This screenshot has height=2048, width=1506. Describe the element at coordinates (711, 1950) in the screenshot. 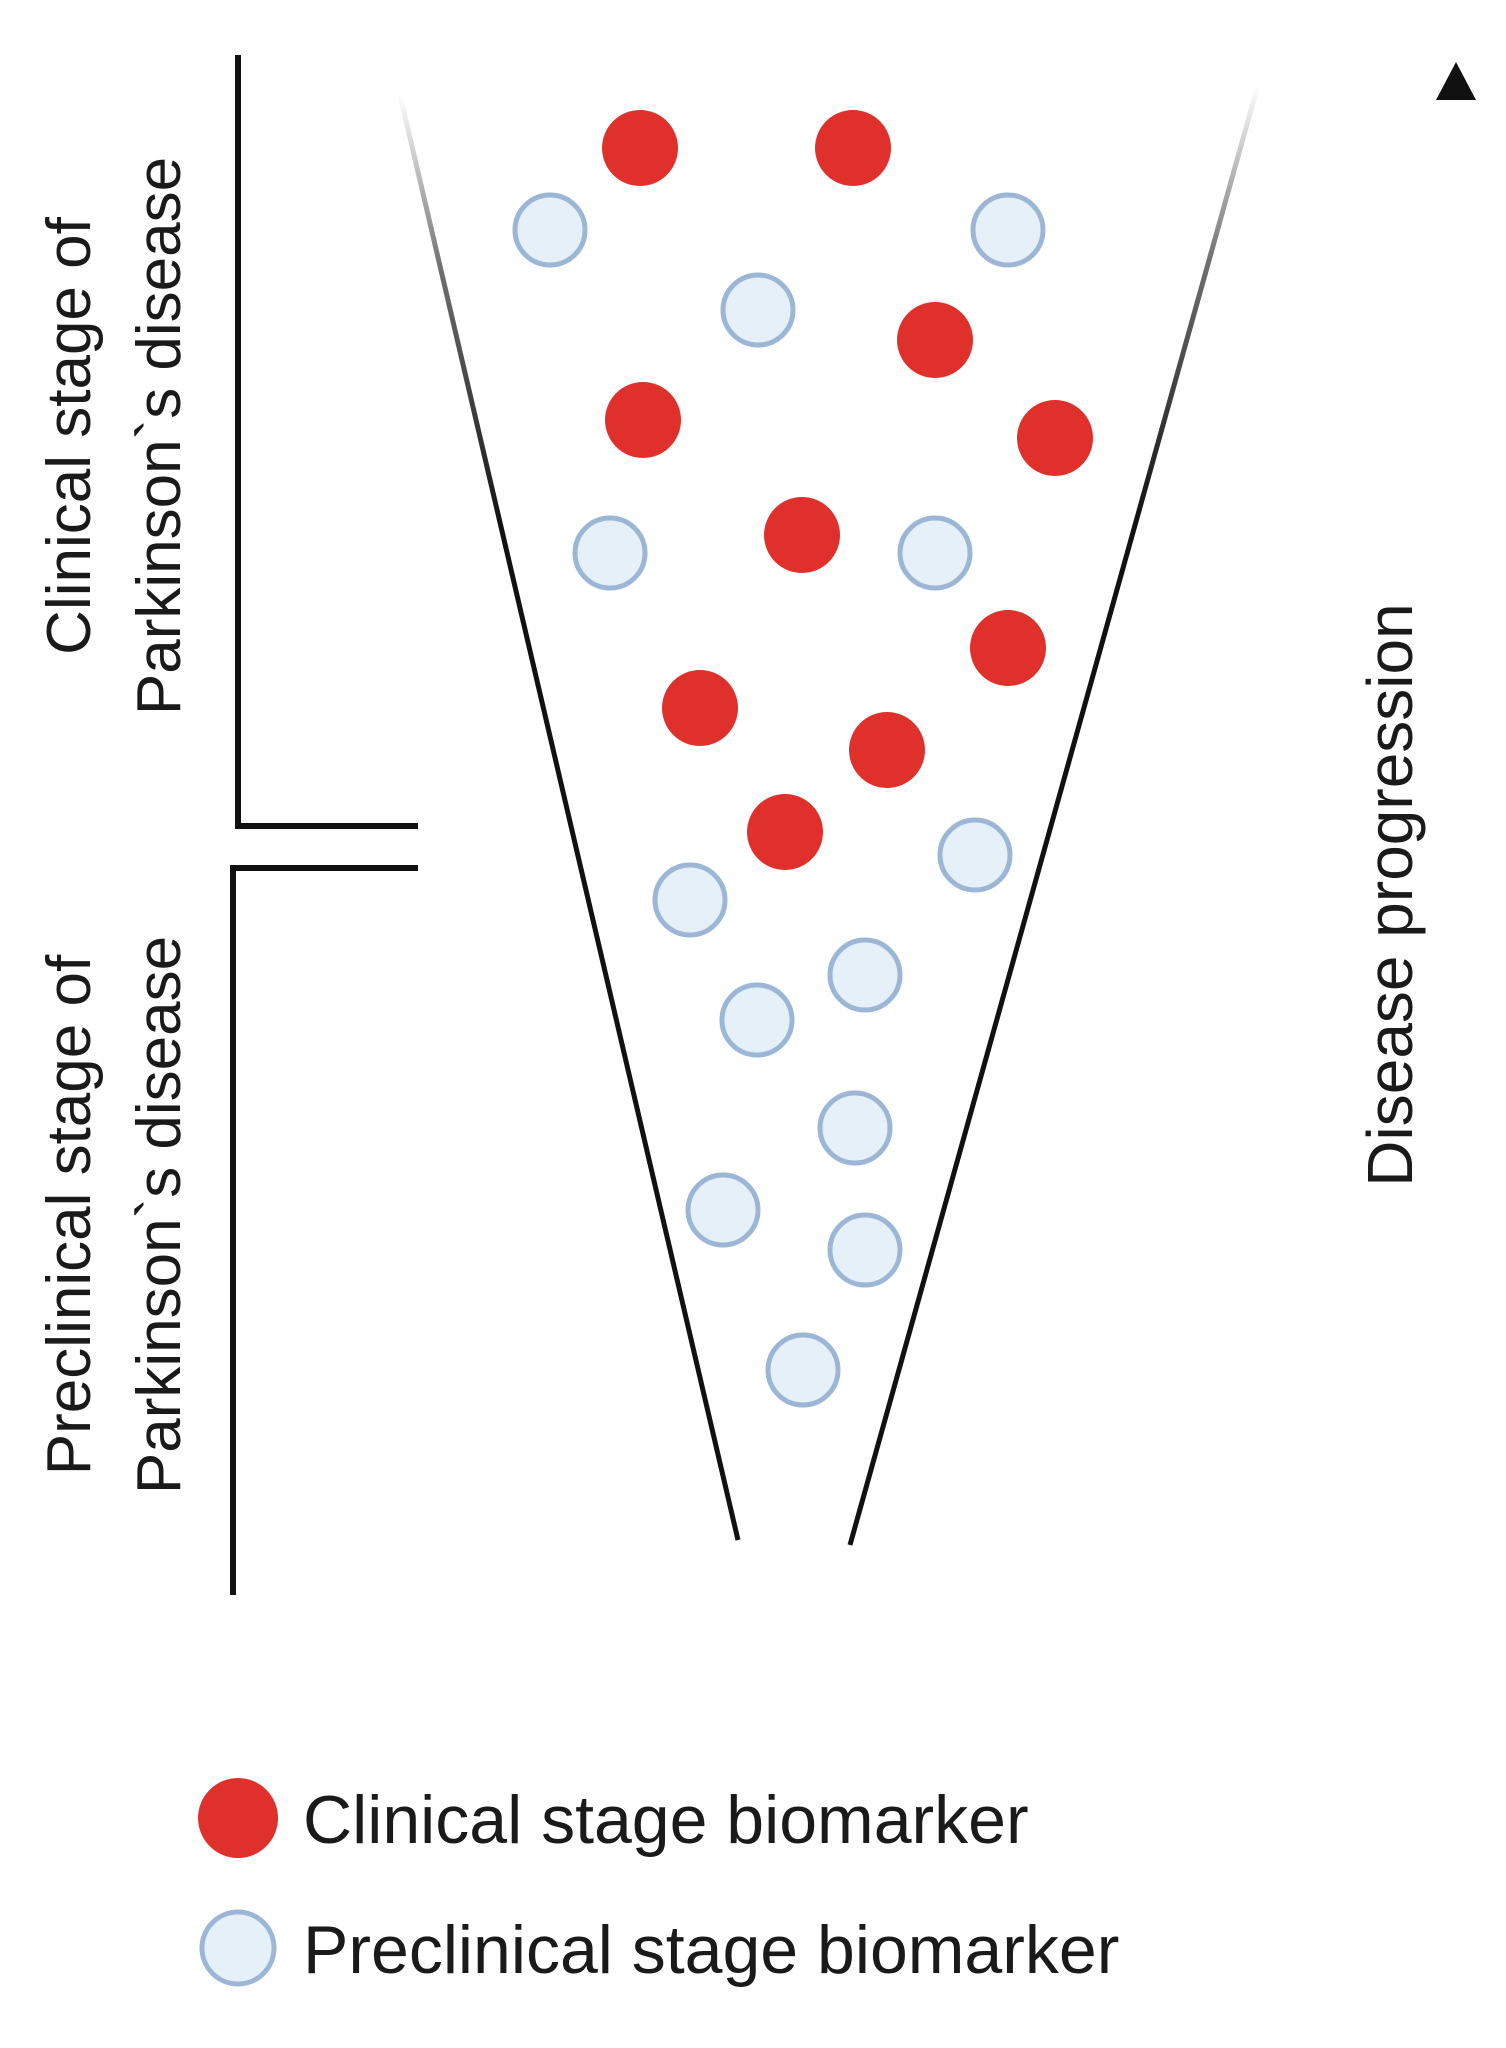

I see `legend-preclinical-label: Preclinical stage biomarker` at that location.